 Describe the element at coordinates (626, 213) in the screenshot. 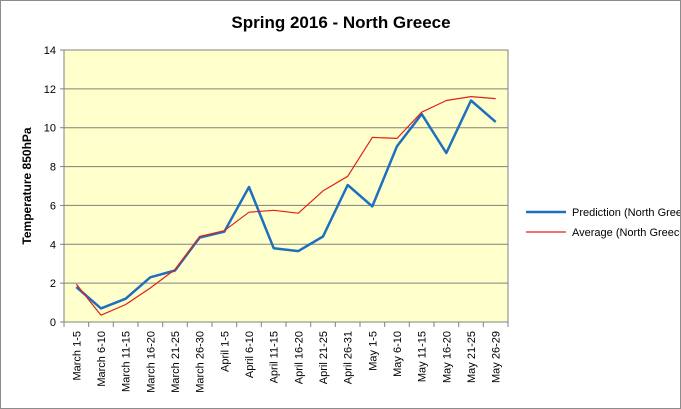

I see `legend-label: Prediction (North Greece)` at that location.